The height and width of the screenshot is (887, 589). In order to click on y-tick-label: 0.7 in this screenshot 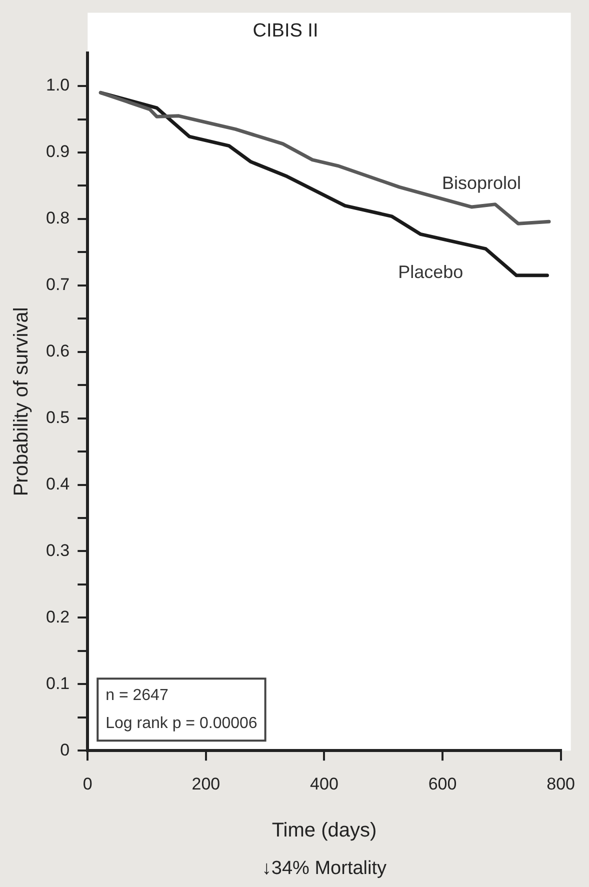, I will do `click(58, 284)`.